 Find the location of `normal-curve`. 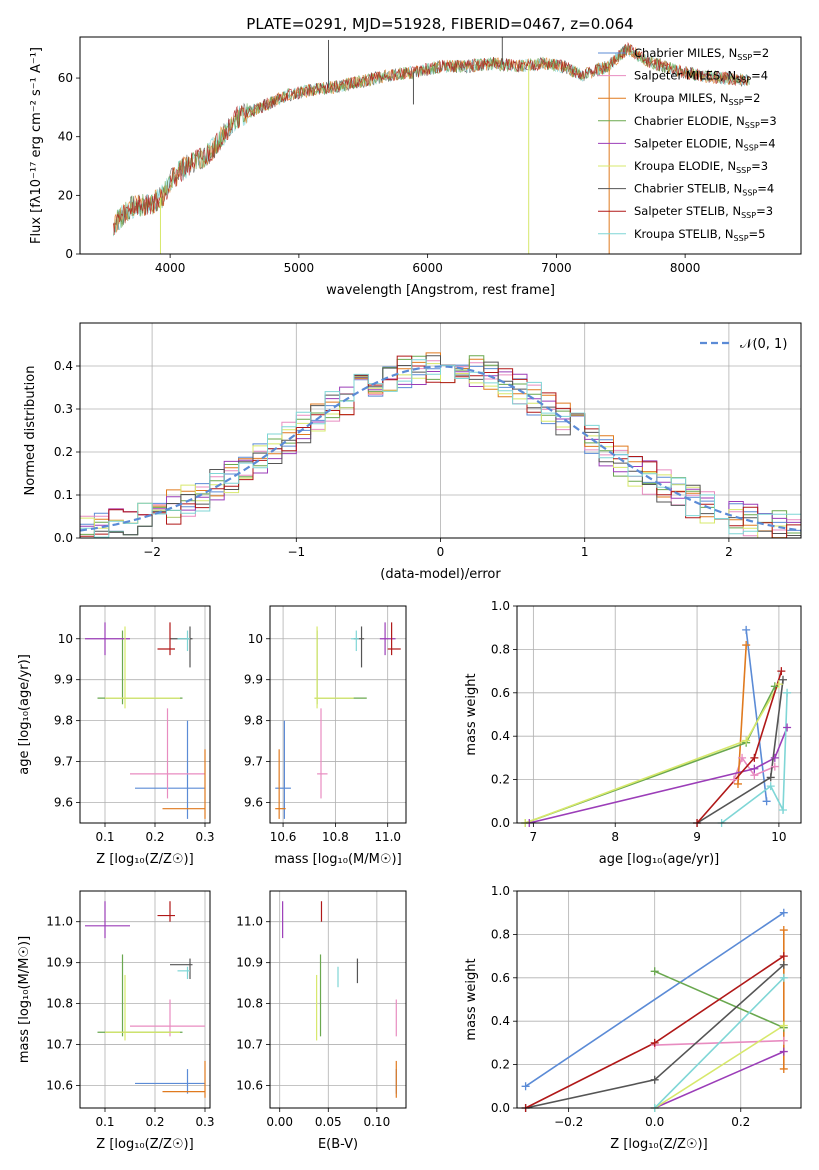

normal-curve is located at coordinates (440, 448).